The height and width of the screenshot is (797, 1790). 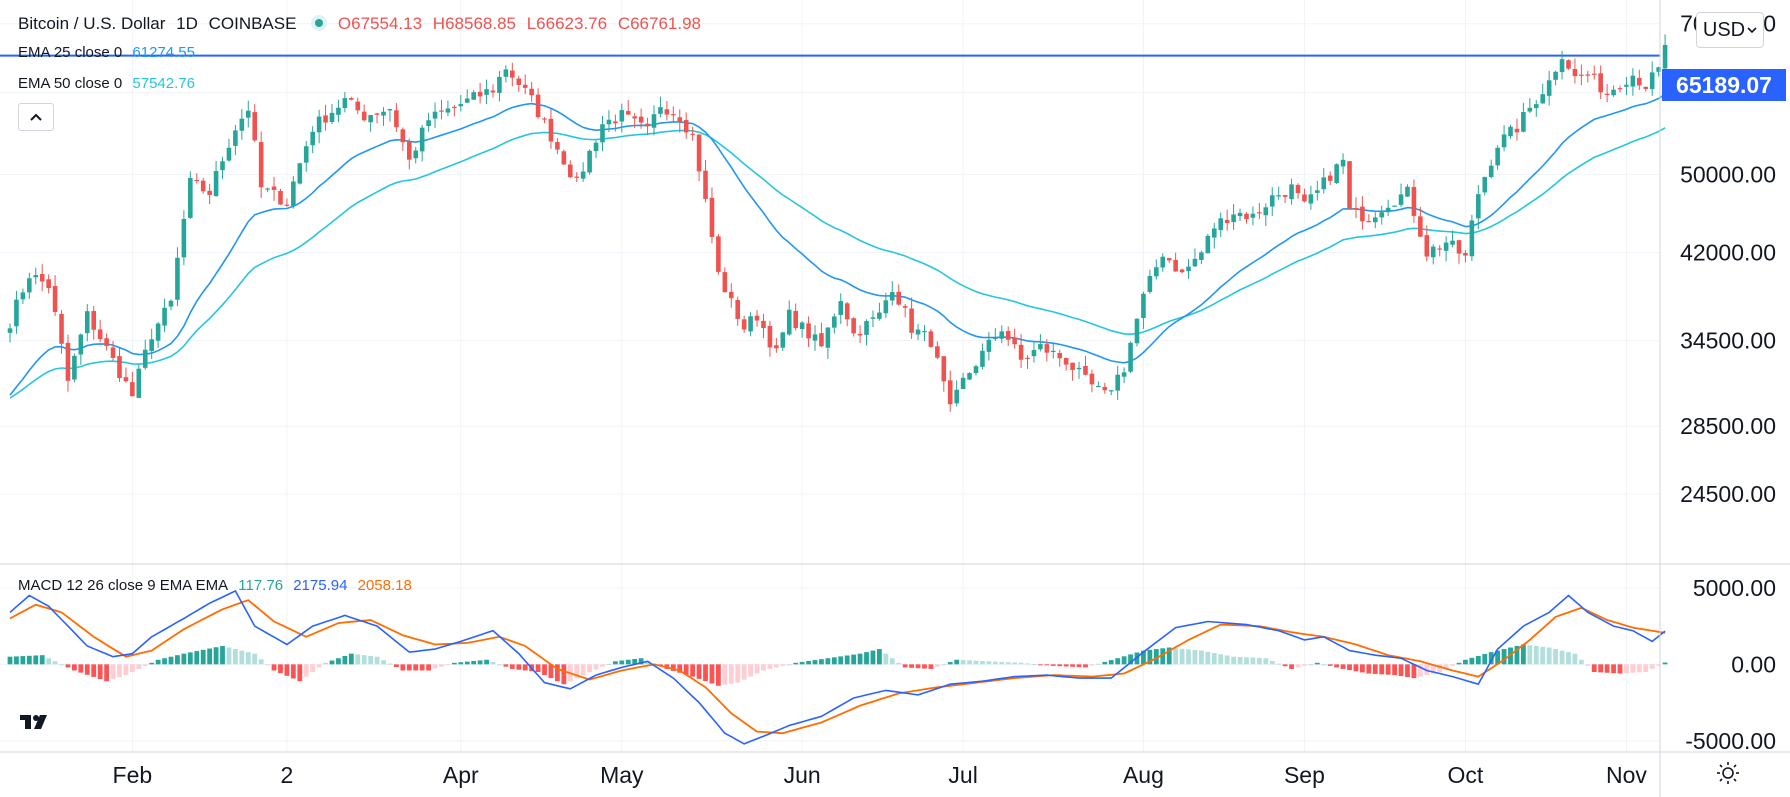 What do you see at coordinates (380, 23) in the screenshot?
I see `open-value: O67554.13` at bounding box center [380, 23].